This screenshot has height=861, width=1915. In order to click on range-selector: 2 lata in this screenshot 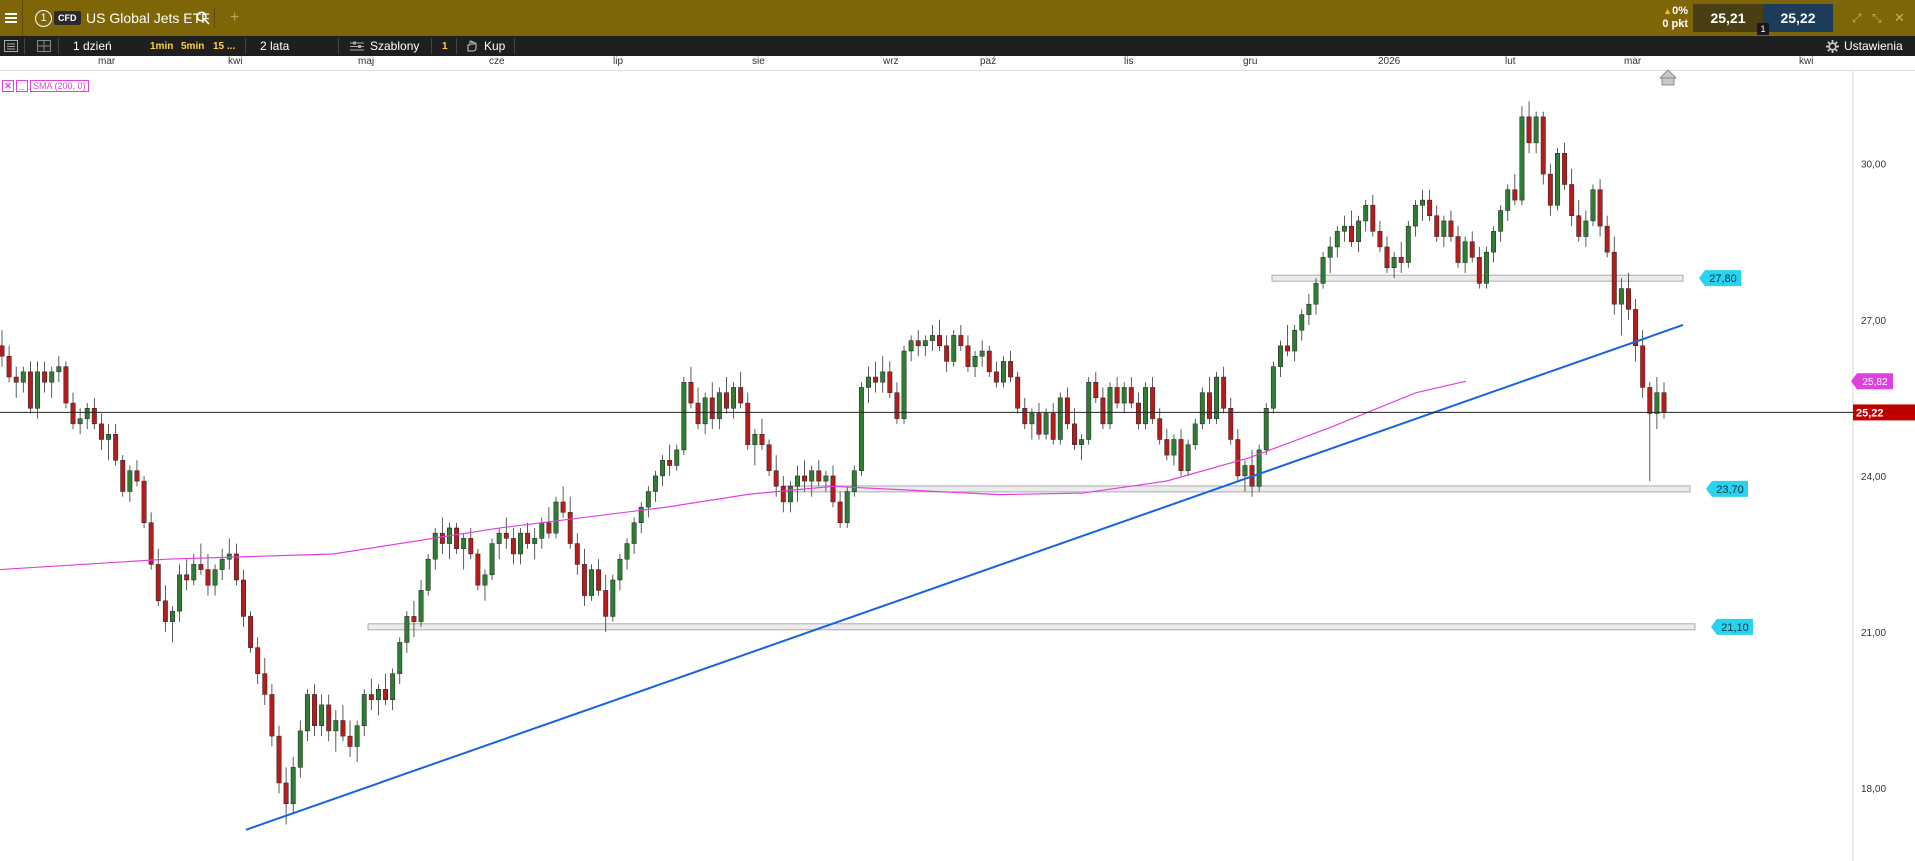, I will do `click(275, 46)`.